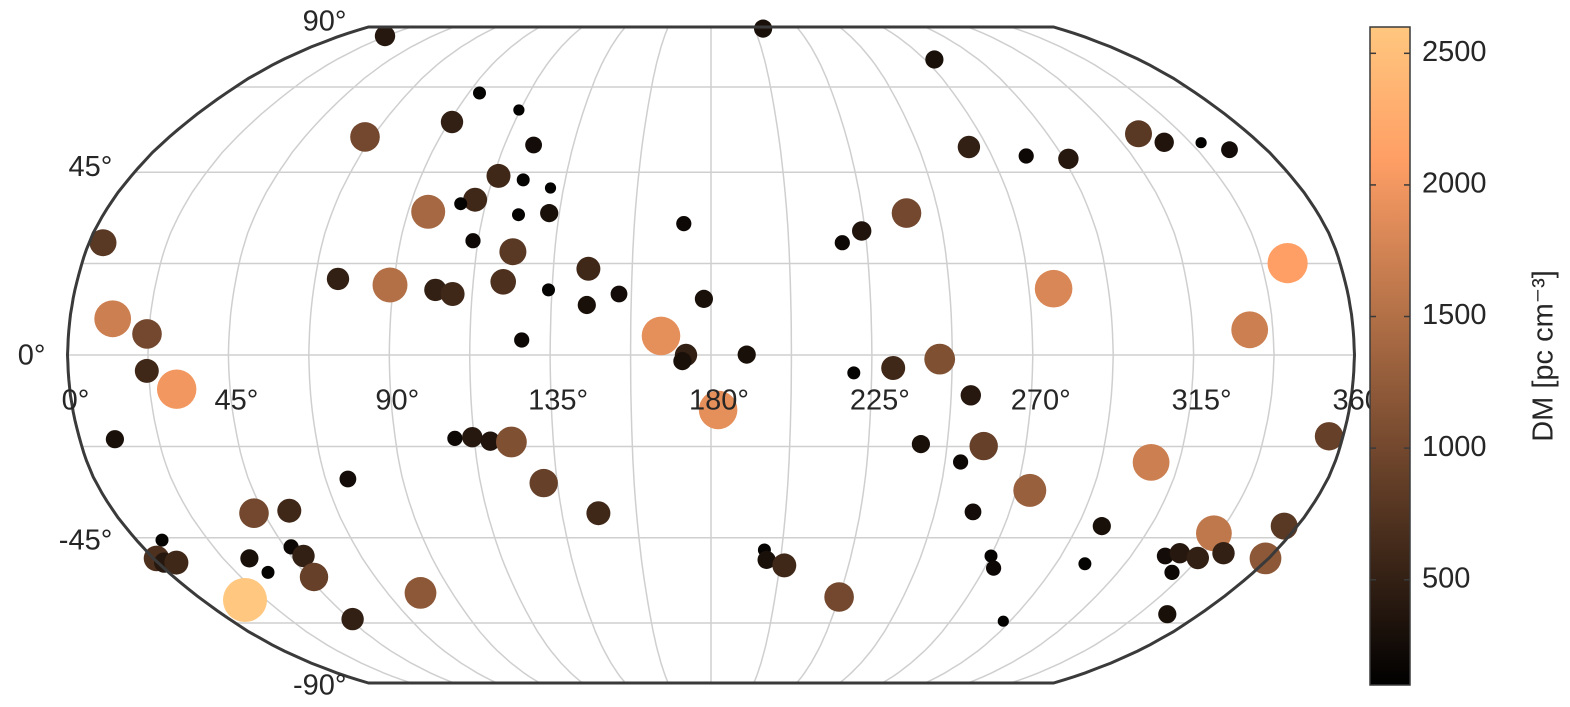 This screenshot has height=707, width=1570. Describe the element at coordinates (1390, 356) in the screenshot. I see `colorbar-gradient` at that location.